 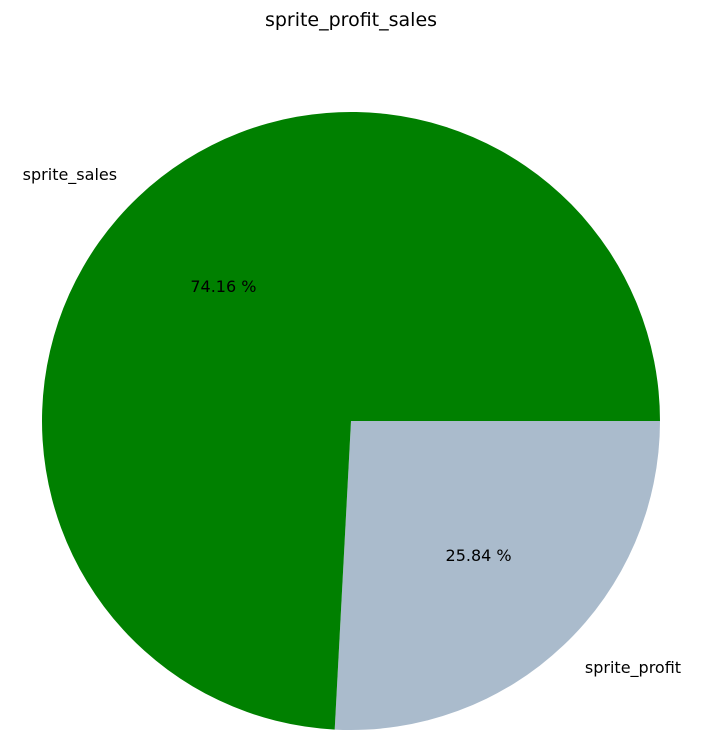 I want to click on slice-label-sprite-profit: sprite_profit, so click(x=633, y=668).